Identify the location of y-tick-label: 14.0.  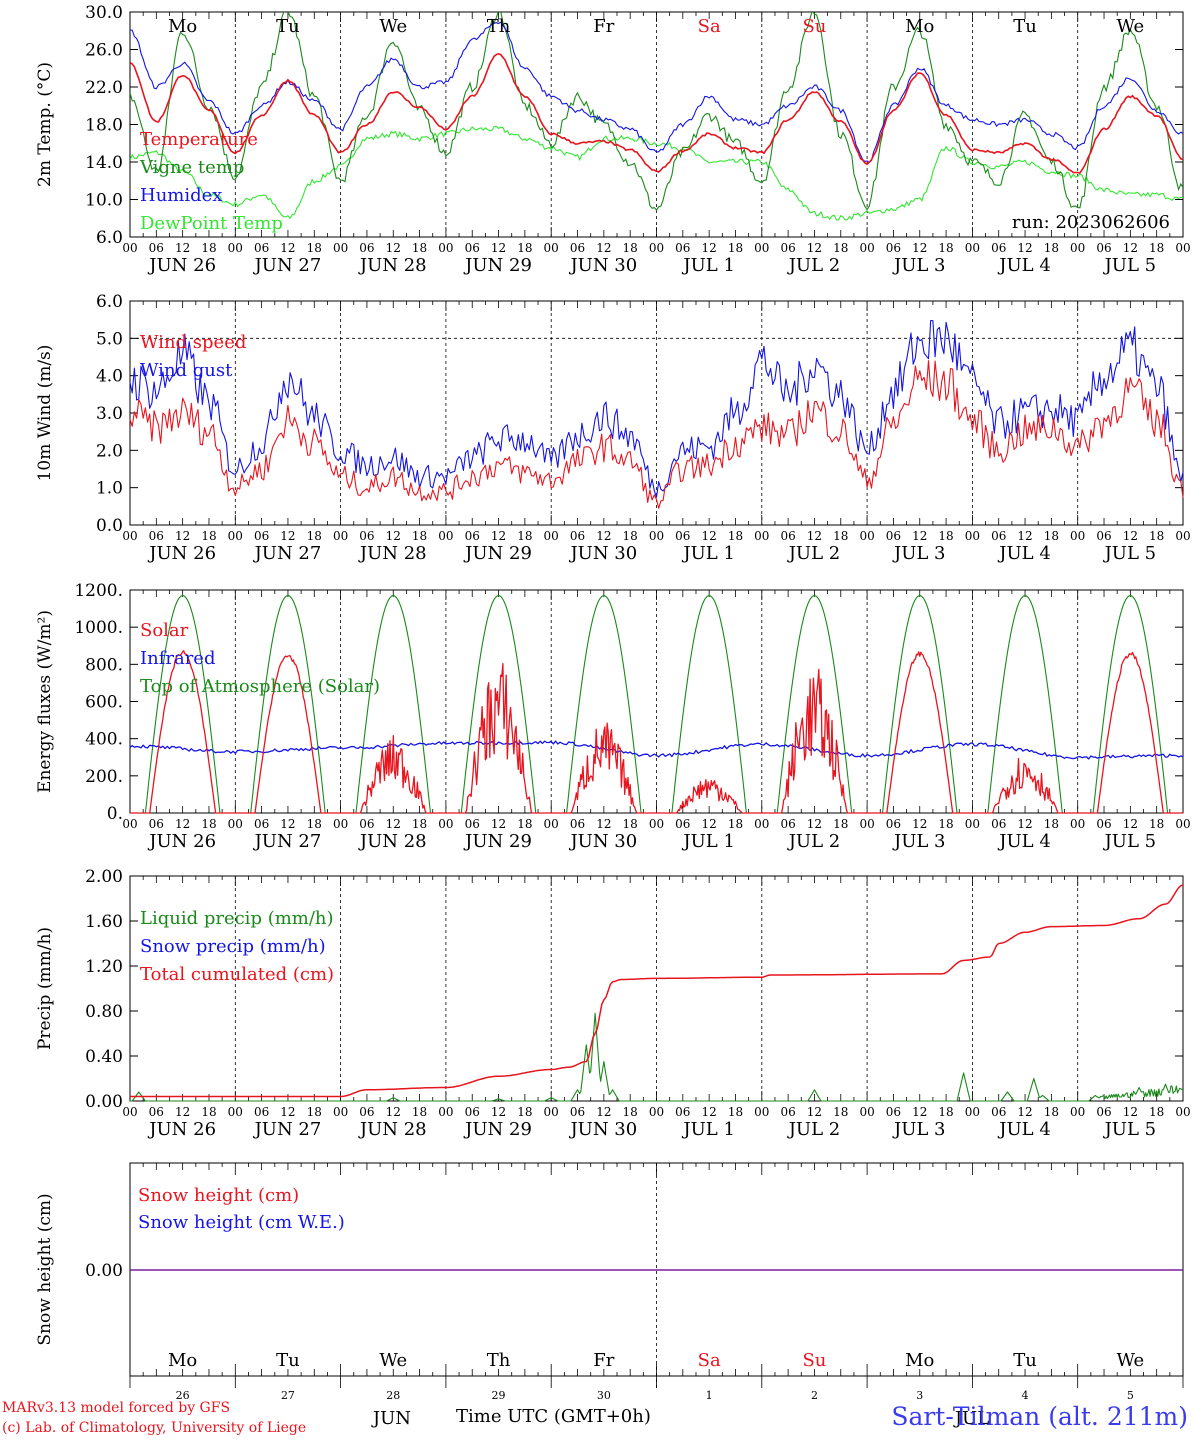
(104, 163).